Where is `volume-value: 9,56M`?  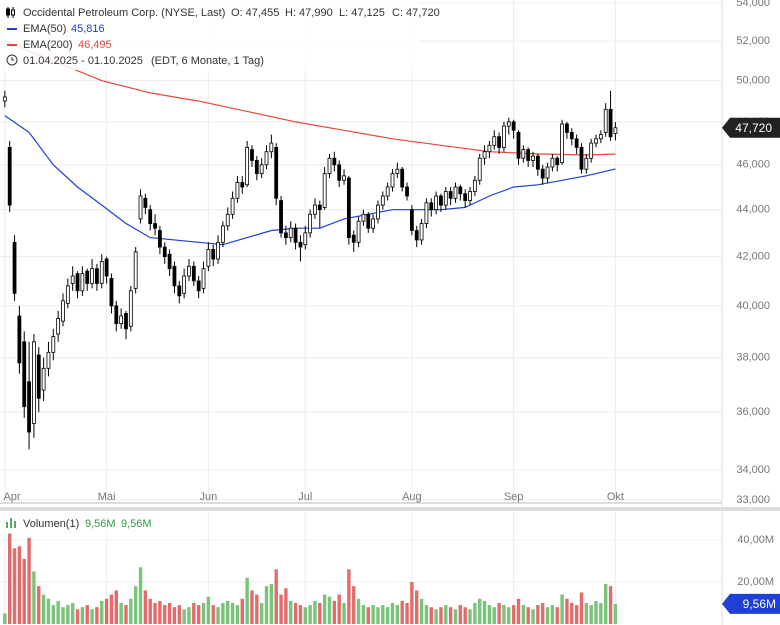 volume-value: 9,56M is located at coordinates (100, 524).